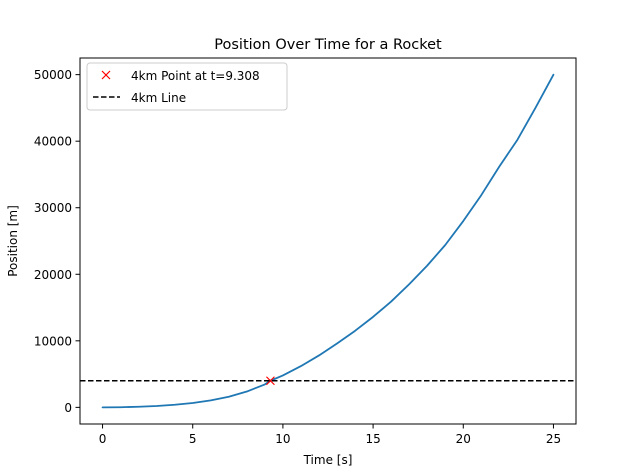 The height and width of the screenshot is (476, 640). What do you see at coordinates (158, 98) in the screenshot?
I see `legend-label-line: 4km Line` at bounding box center [158, 98].